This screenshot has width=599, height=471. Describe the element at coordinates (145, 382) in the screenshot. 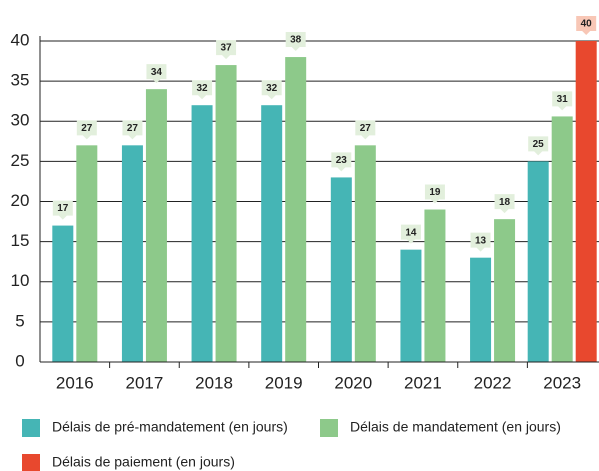

I see `x-tick-label: 2017` at that location.